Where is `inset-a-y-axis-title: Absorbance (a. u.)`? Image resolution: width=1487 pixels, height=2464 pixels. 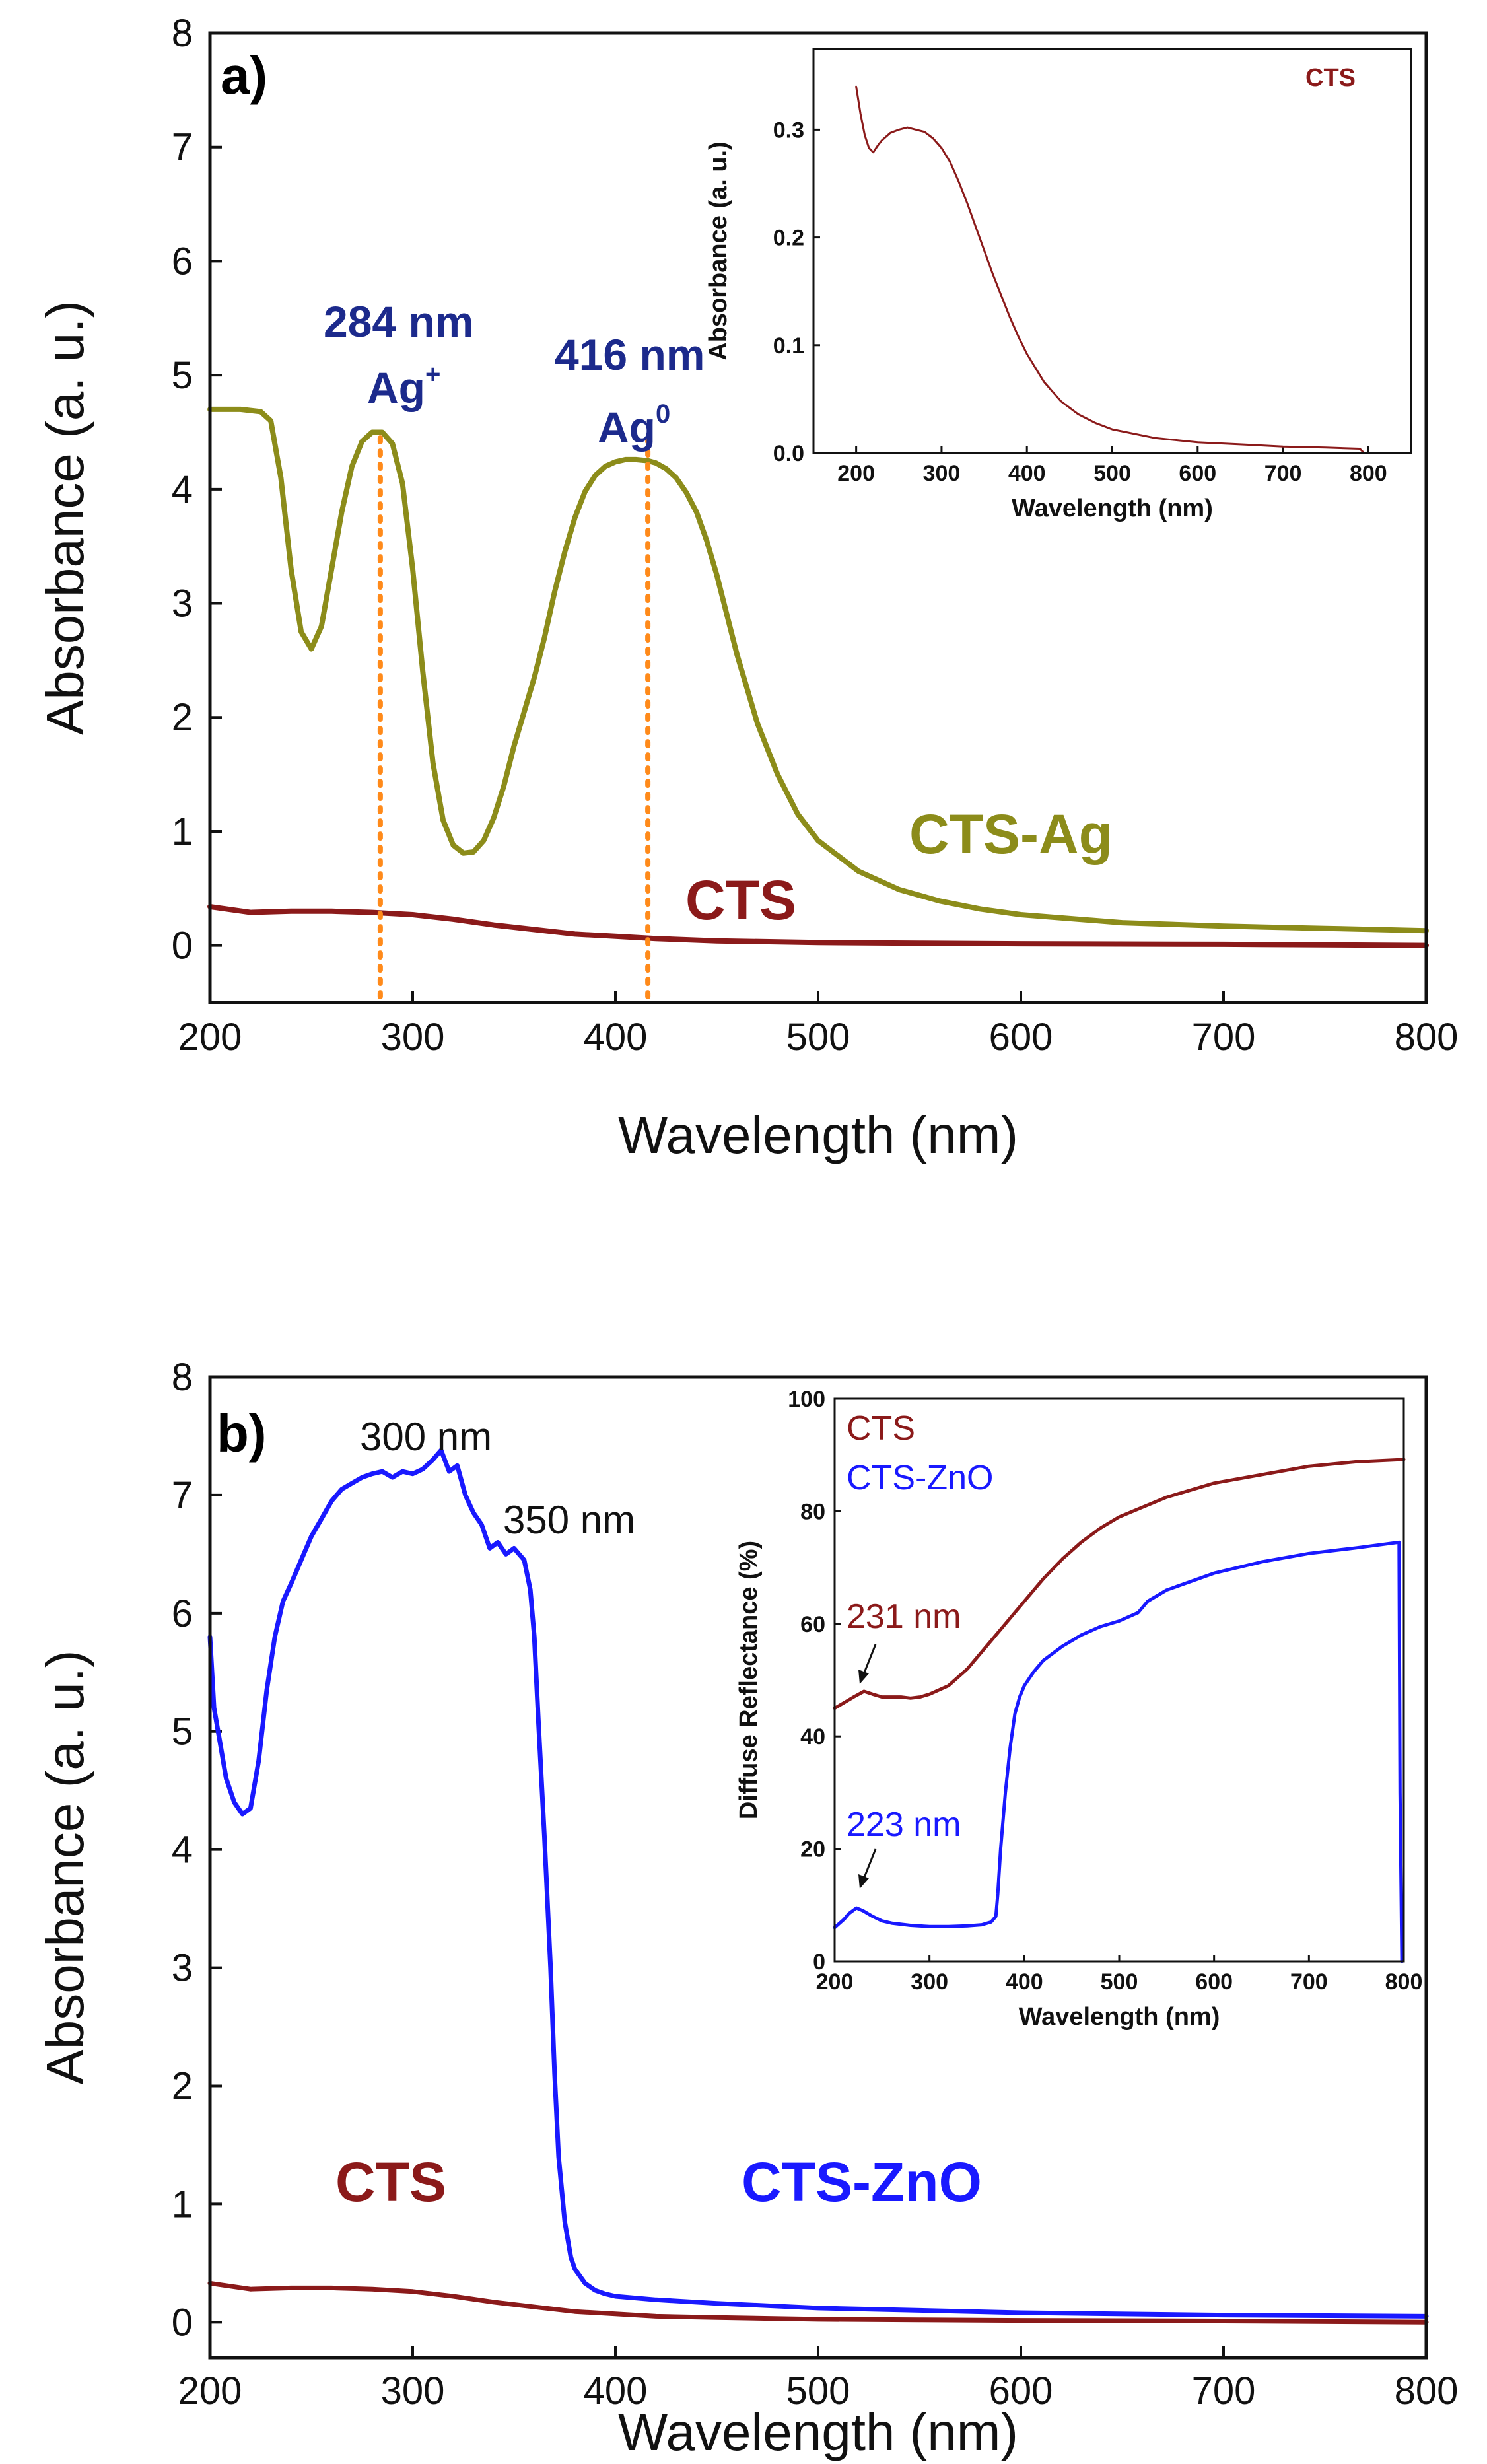 inset-a-y-axis-title: Absorbance (a. u.) is located at coordinates (718, 251).